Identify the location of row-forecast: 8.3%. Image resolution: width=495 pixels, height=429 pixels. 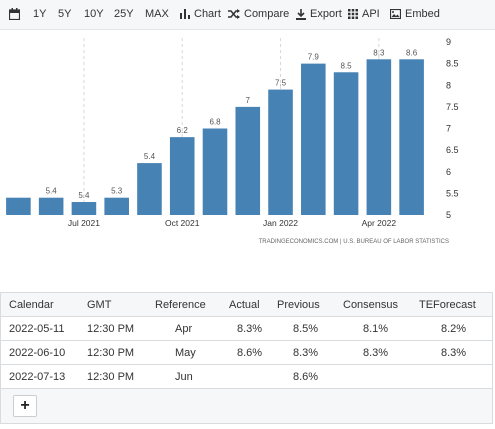
(454, 353).